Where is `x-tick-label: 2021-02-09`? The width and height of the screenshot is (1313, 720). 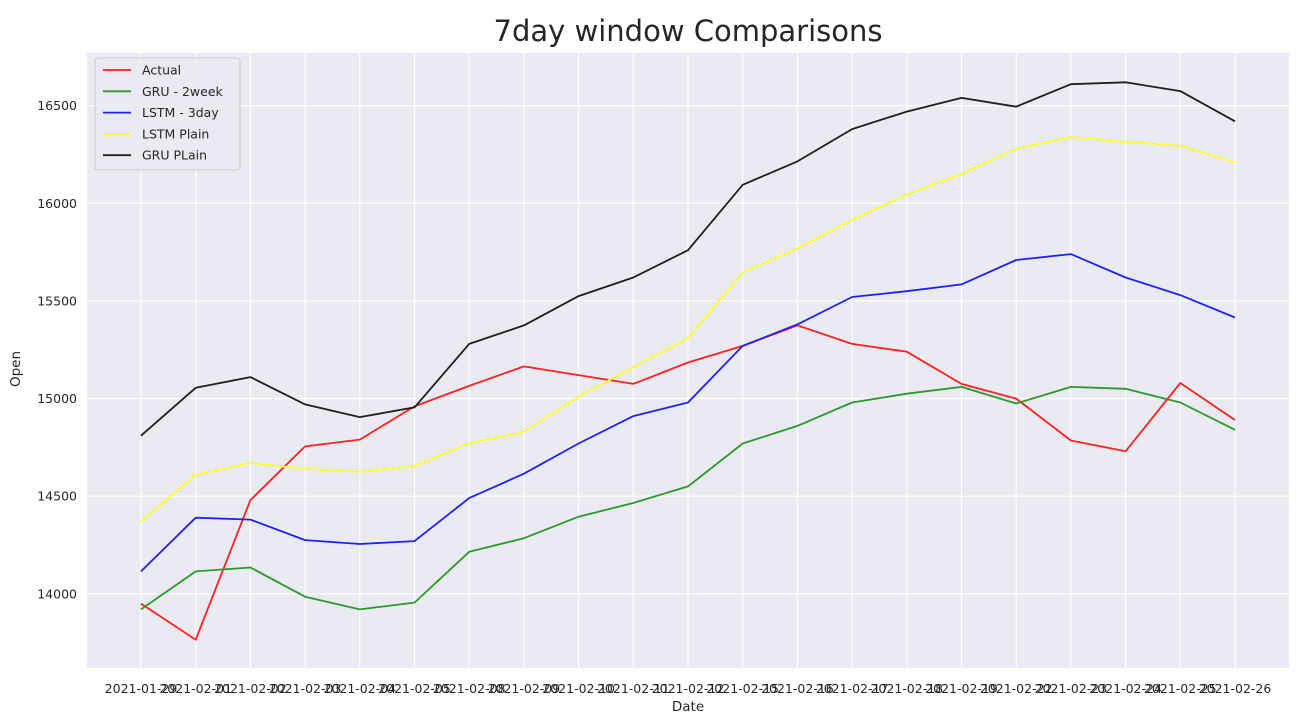 x-tick-label: 2021-02-09 is located at coordinates (524, 688).